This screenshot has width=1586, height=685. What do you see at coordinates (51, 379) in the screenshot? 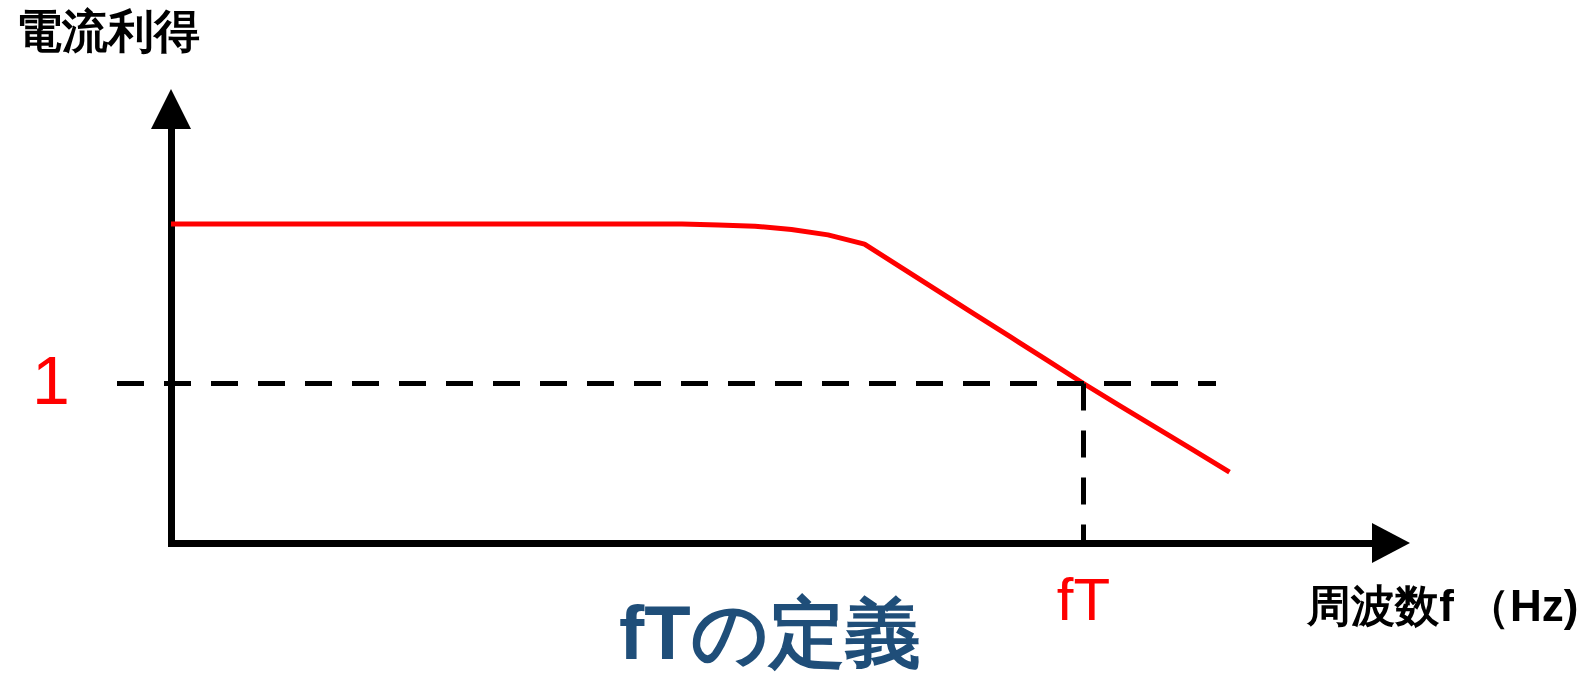
I see `ref-line-label: 1` at bounding box center [51, 379].